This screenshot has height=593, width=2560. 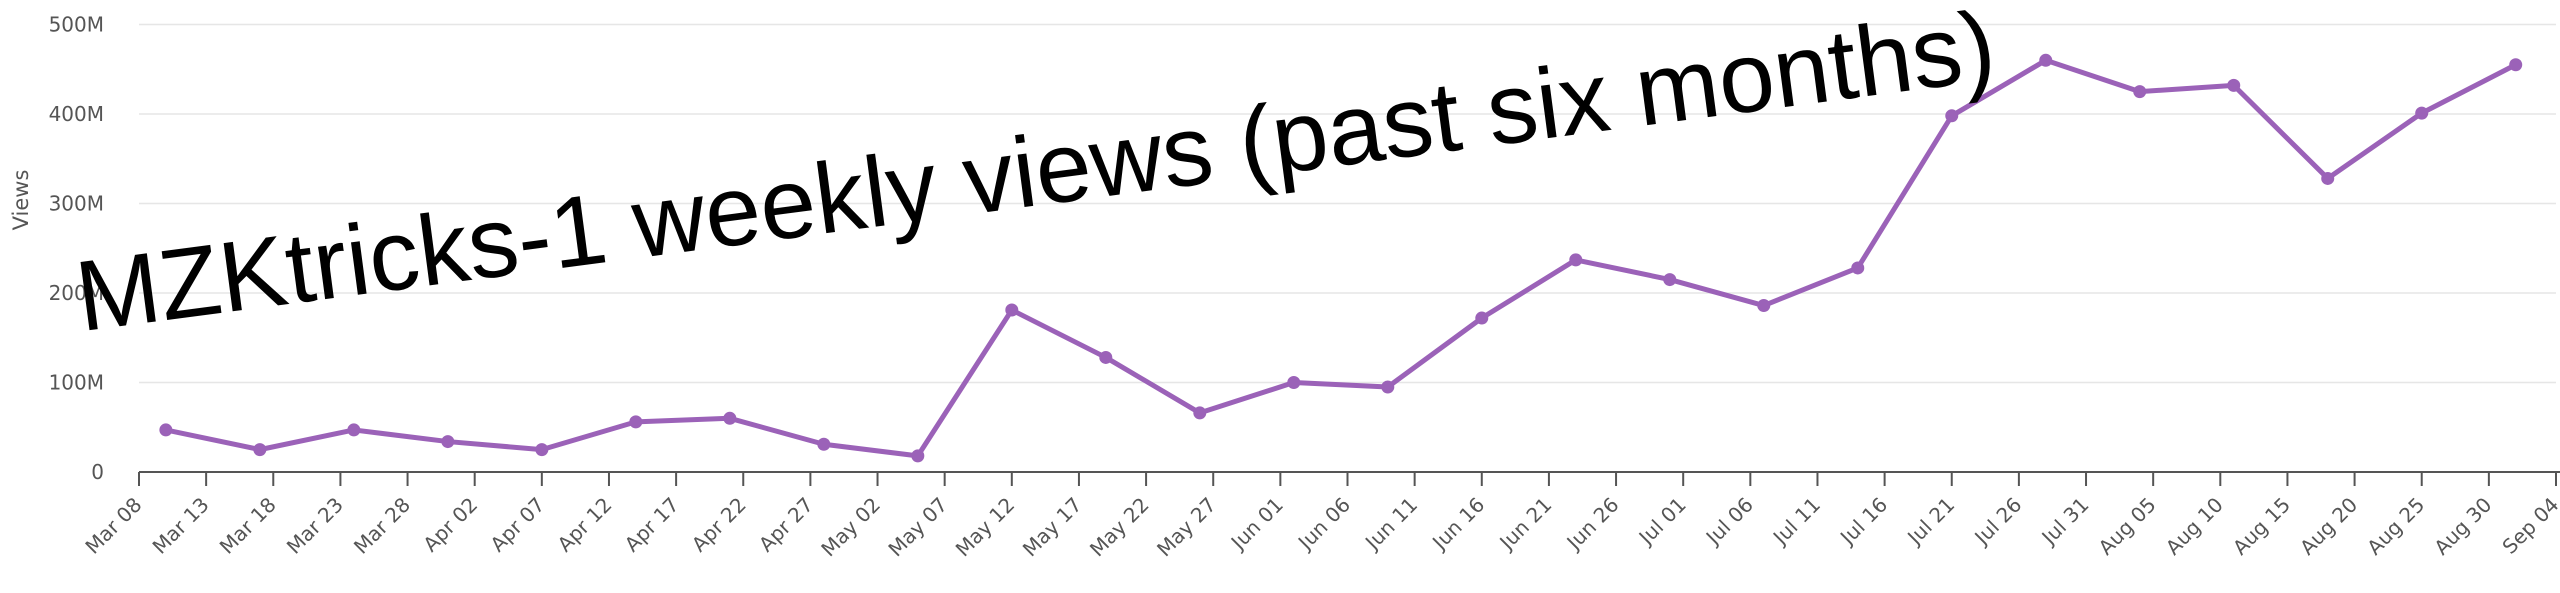 What do you see at coordinates (181, 526) in the screenshot?
I see `x-tick-label: Mar 13` at bounding box center [181, 526].